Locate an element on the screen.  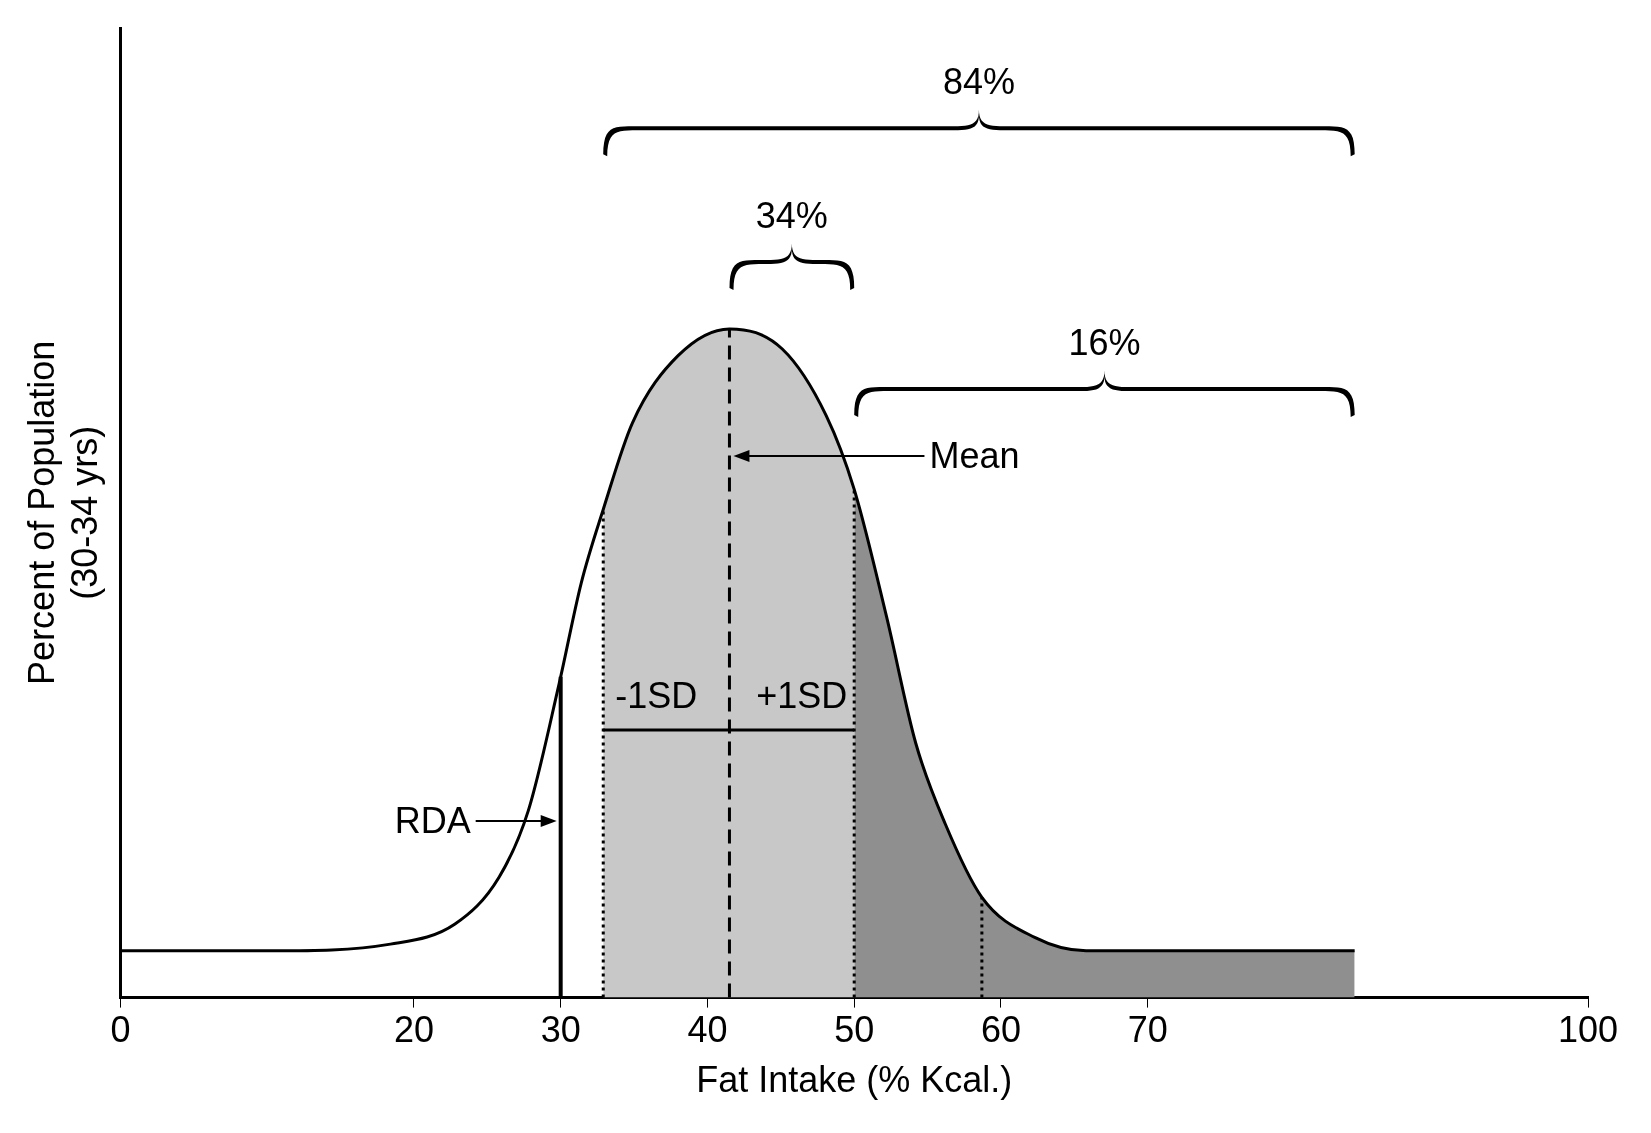
x-tick-label: 20 is located at coordinates (413, 1030).